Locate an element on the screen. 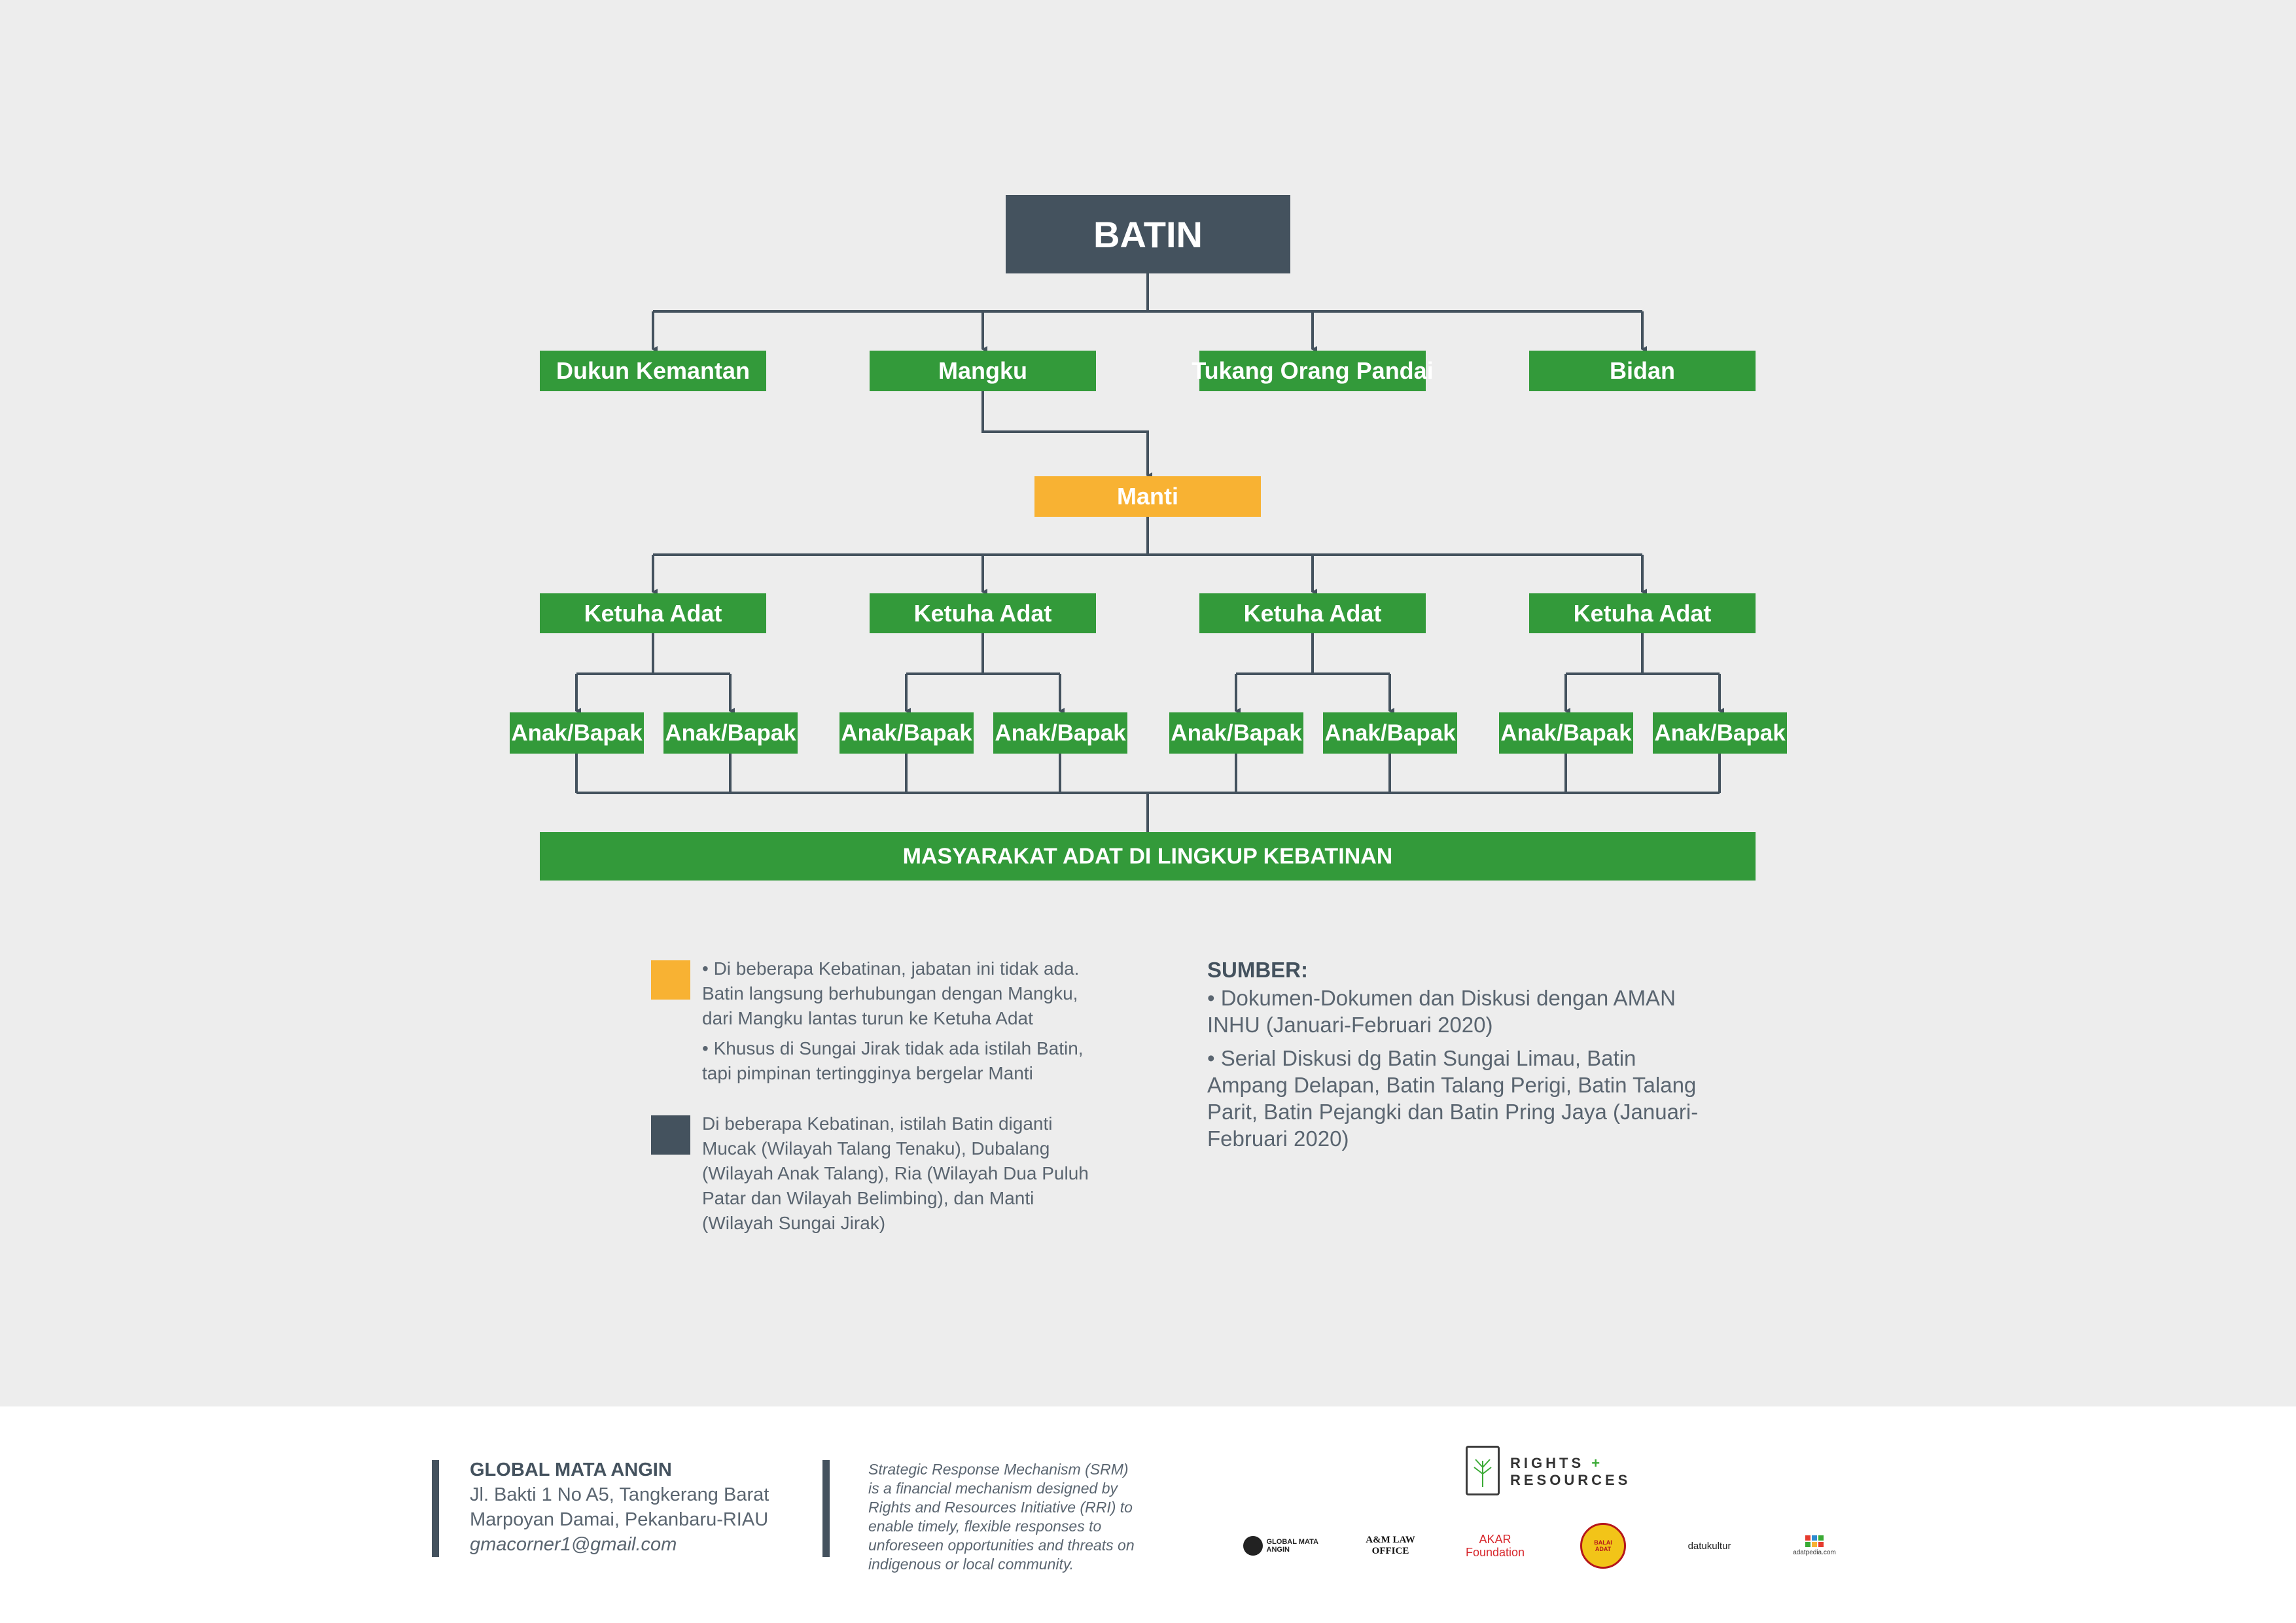  node-anak-bapak-5: Anak/Bapak is located at coordinates (1236, 733).